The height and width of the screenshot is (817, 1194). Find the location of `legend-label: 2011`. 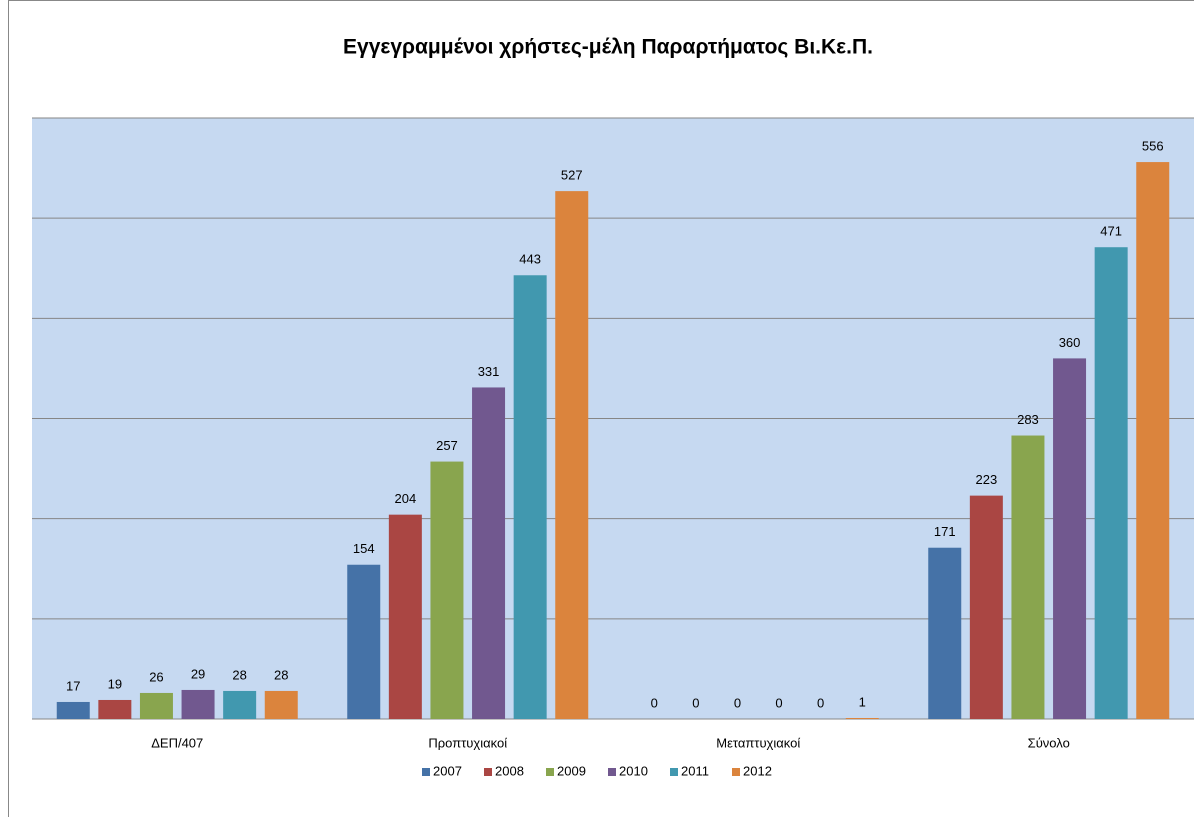

legend-label: 2011 is located at coordinates (695, 770).